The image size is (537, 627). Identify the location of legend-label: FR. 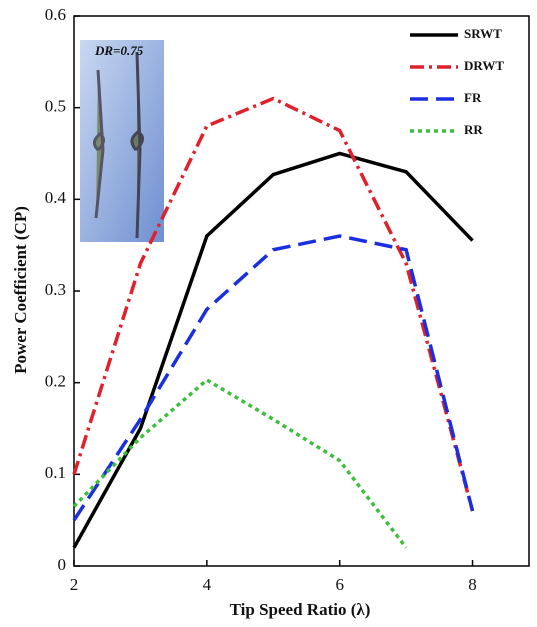
(473, 97).